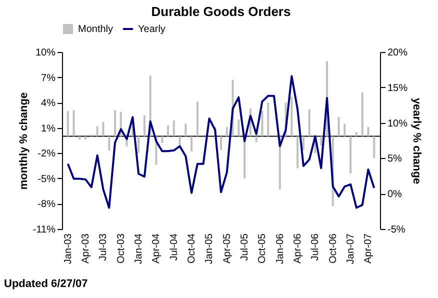  What do you see at coordinates (316, 247) in the screenshot?
I see `x-tick-label: Jul-06` at bounding box center [316, 247].